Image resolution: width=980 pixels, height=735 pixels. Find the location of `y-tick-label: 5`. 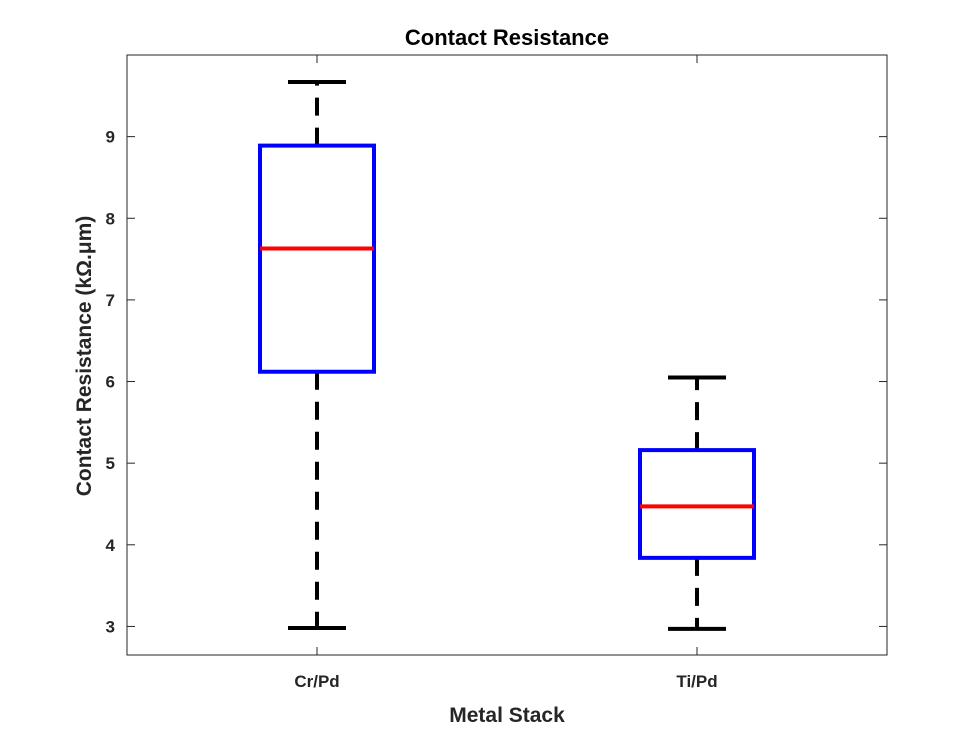

y-tick-label: 5 is located at coordinates (110, 463).